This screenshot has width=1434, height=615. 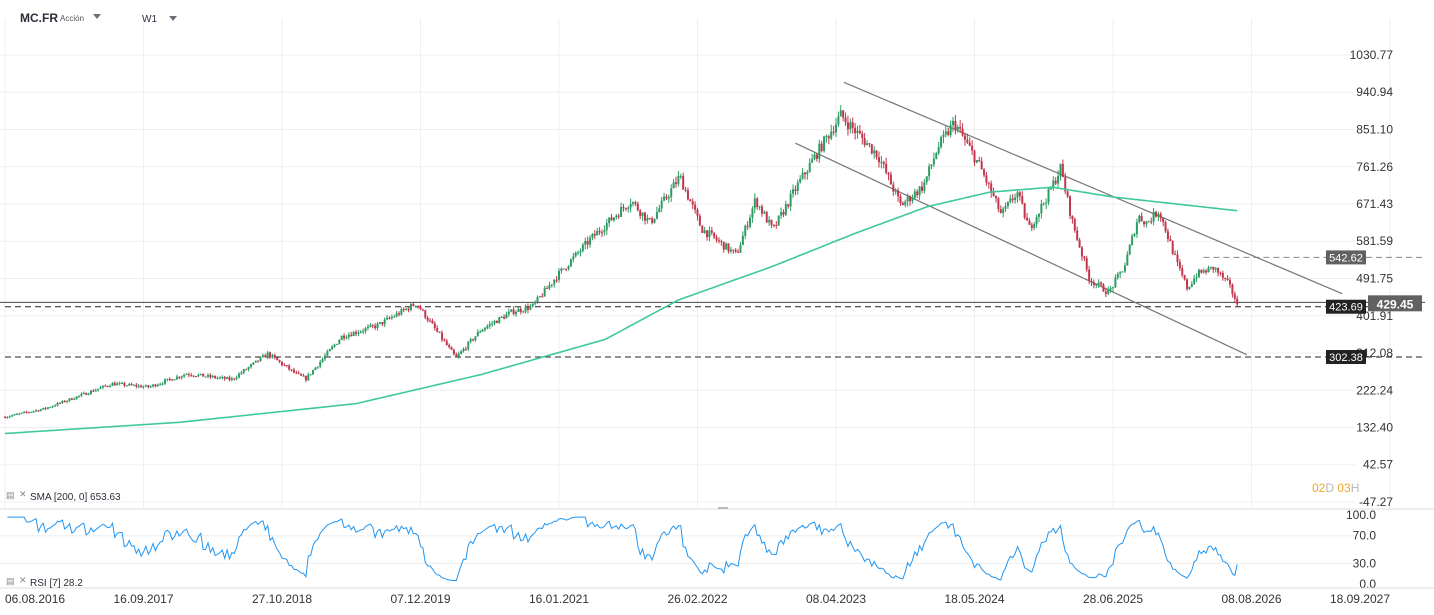 I want to click on last-price-tag-bg, so click(x=1395, y=303).